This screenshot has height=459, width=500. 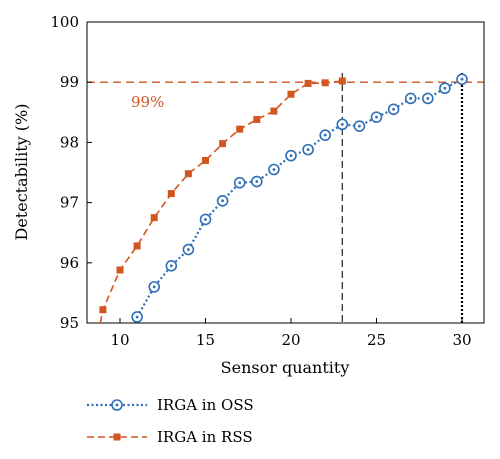 I want to click on y-tick-label: 95, so click(x=69, y=323).